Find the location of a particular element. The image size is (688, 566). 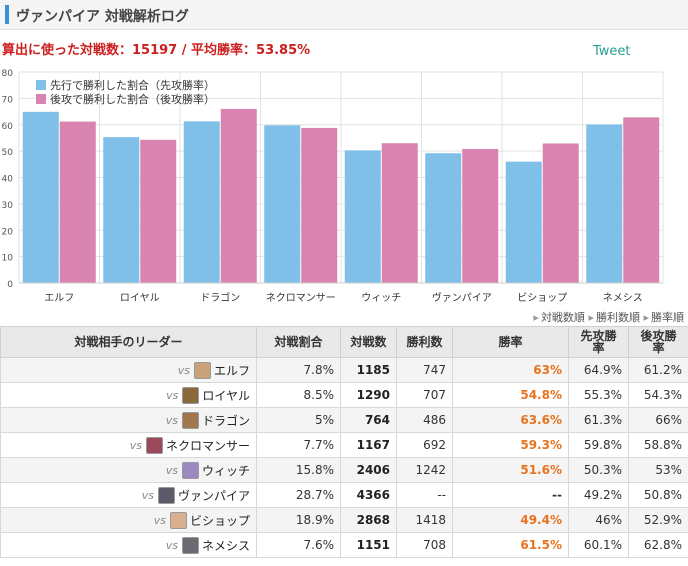

header-leader: 対戦相手のリーダー is located at coordinates (128, 342).